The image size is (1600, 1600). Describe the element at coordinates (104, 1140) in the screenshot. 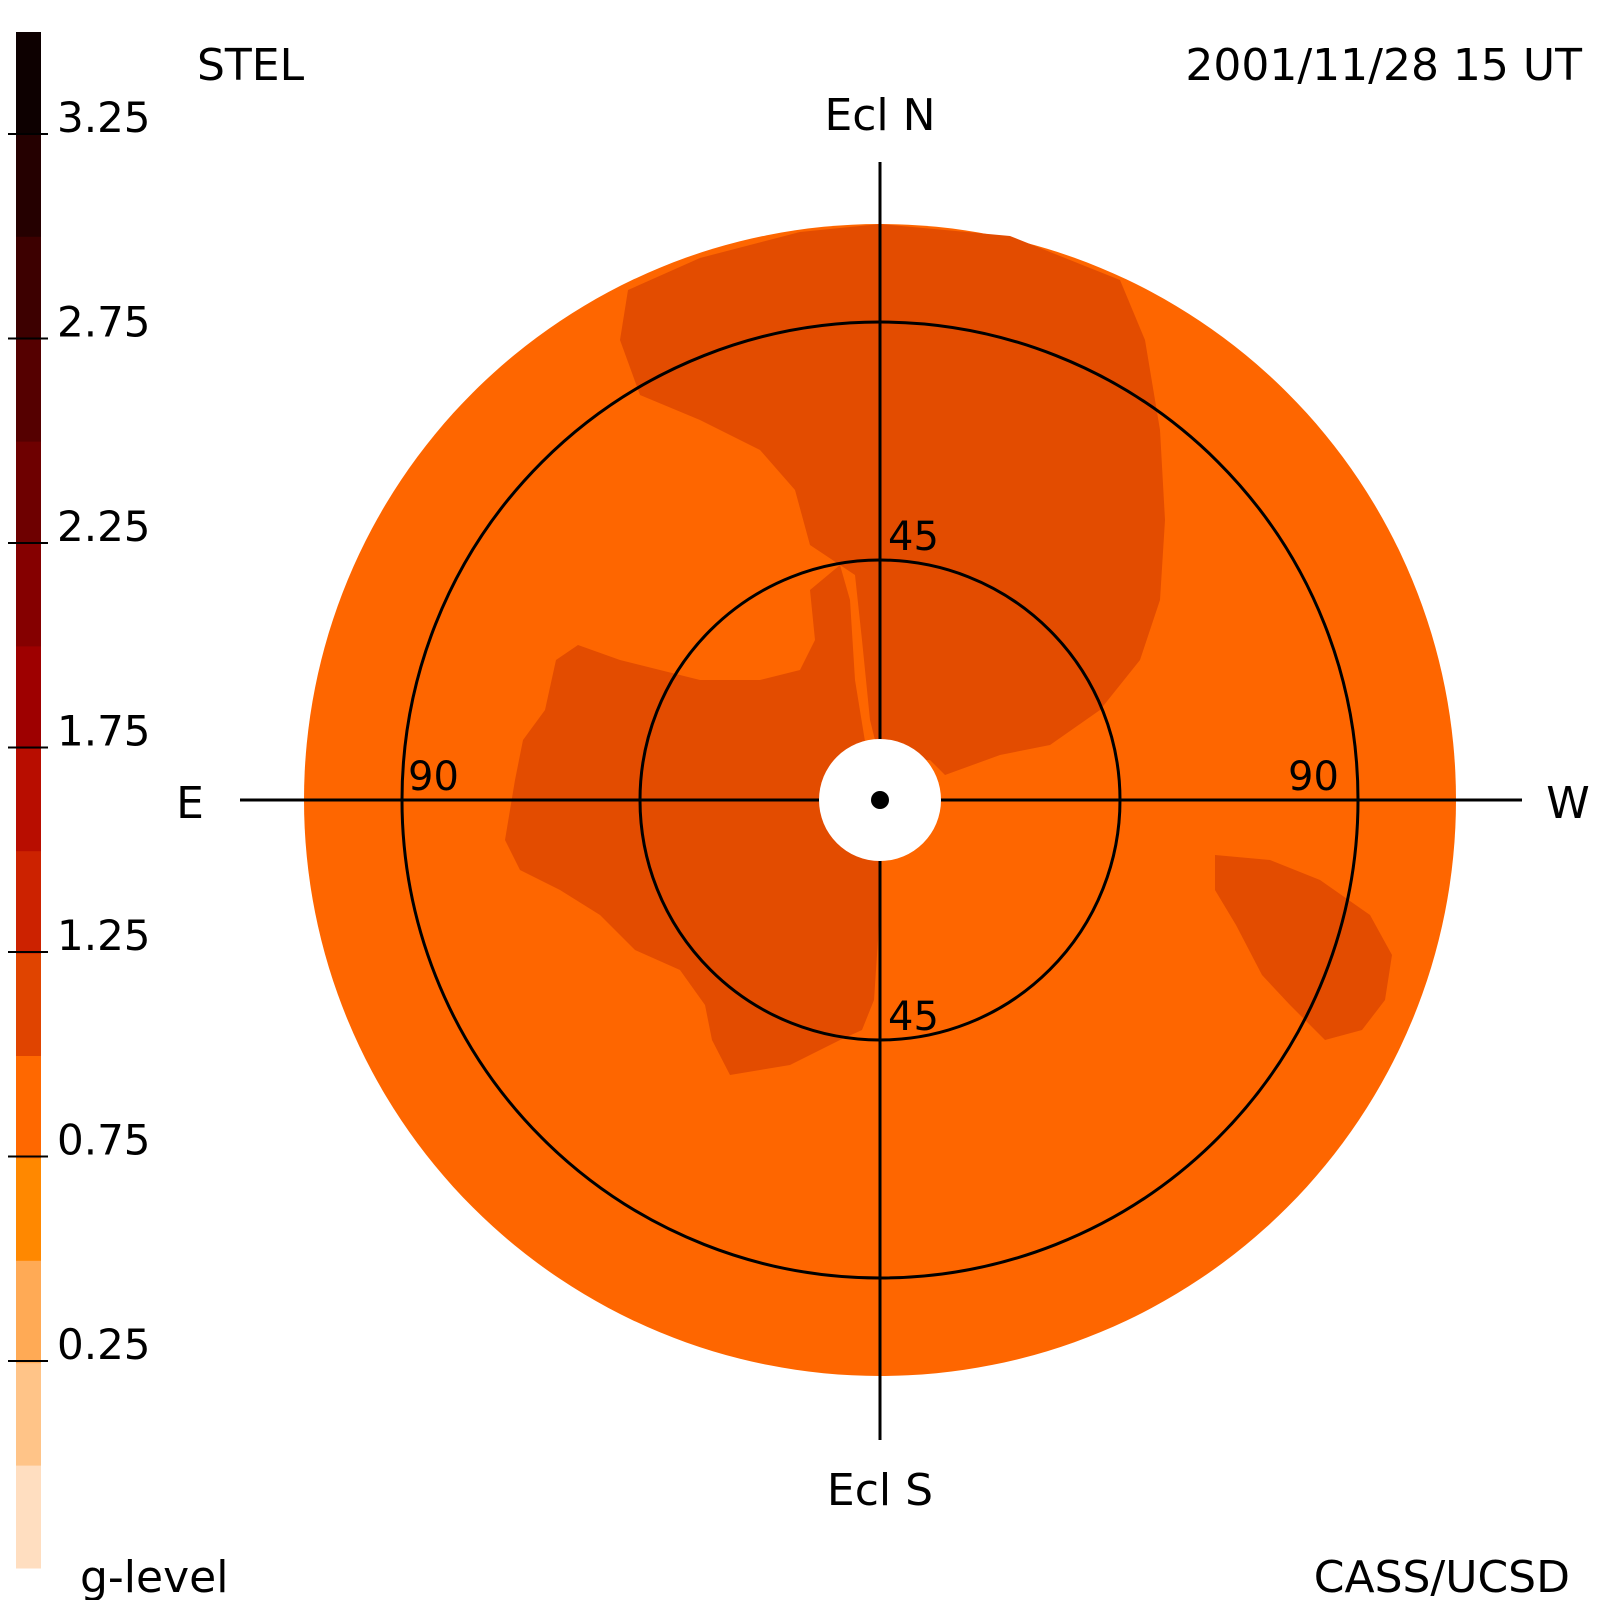

I see `color-scale-tick-label: 0.75` at that location.